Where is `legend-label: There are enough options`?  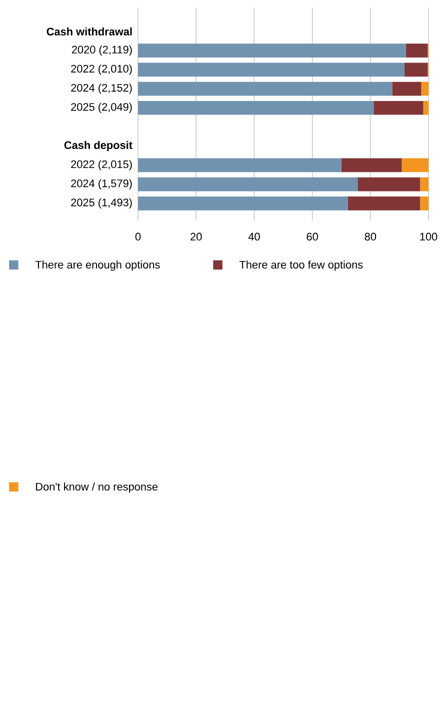
legend-label: There are enough options is located at coordinates (97, 265).